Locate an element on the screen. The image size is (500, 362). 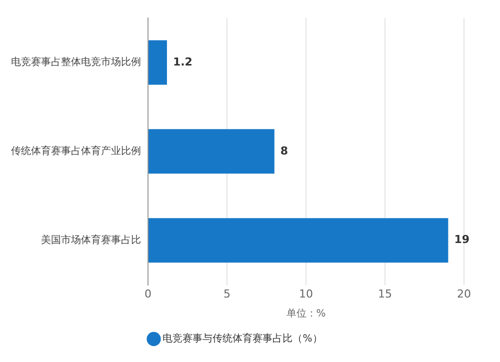
x-tick-label: 0 is located at coordinates (148, 293).